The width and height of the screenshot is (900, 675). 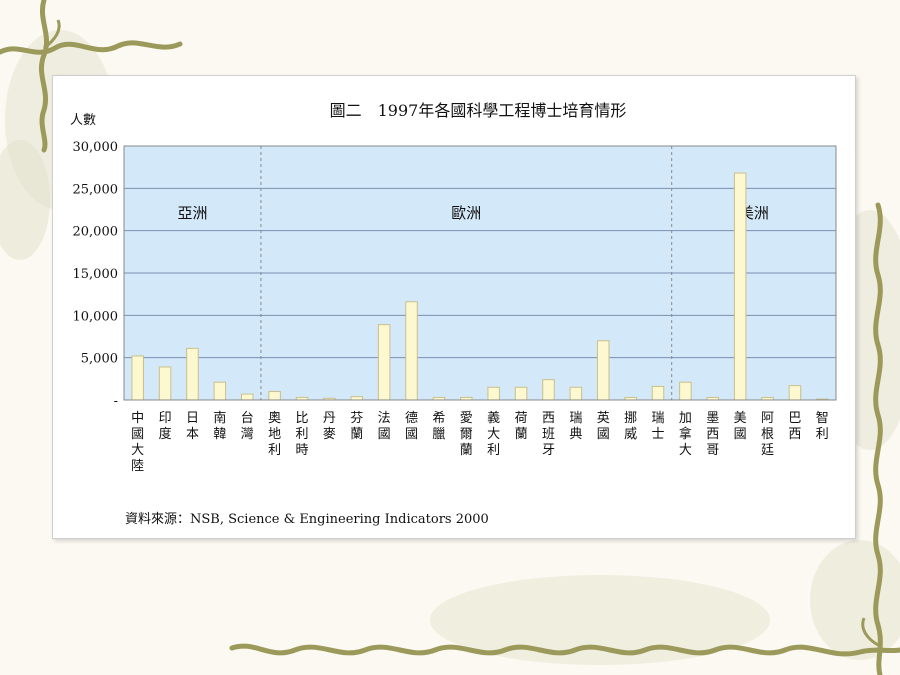 What do you see at coordinates (712, 434) in the screenshot?
I see `x-tick-label: 墨西哥` at bounding box center [712, 434].